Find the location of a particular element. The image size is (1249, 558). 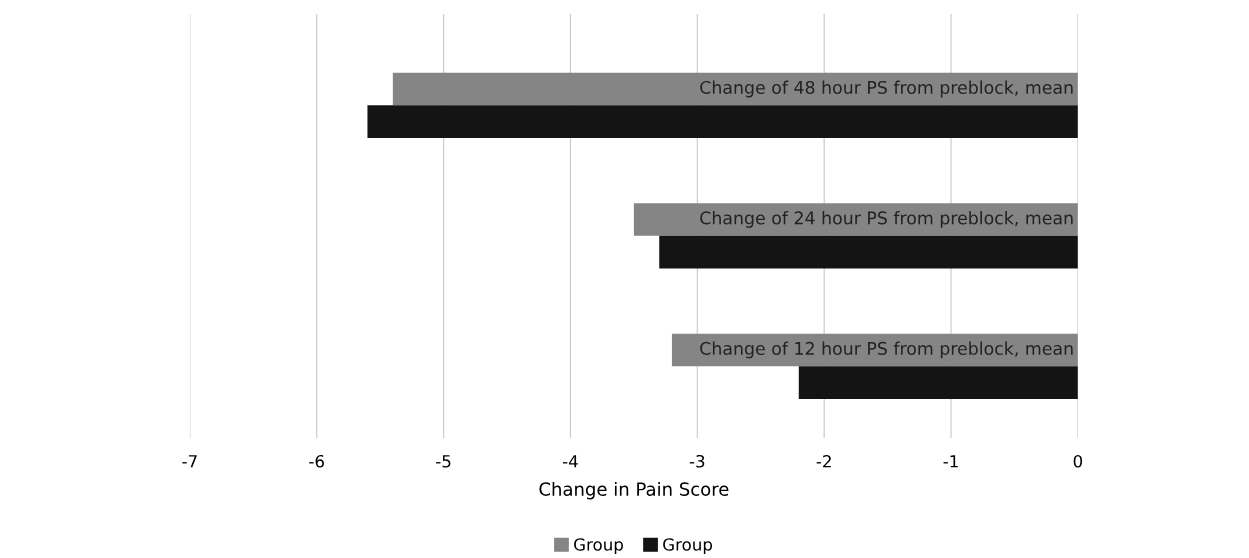

x-tick-label: -2 is located at coordinates (823, 461).